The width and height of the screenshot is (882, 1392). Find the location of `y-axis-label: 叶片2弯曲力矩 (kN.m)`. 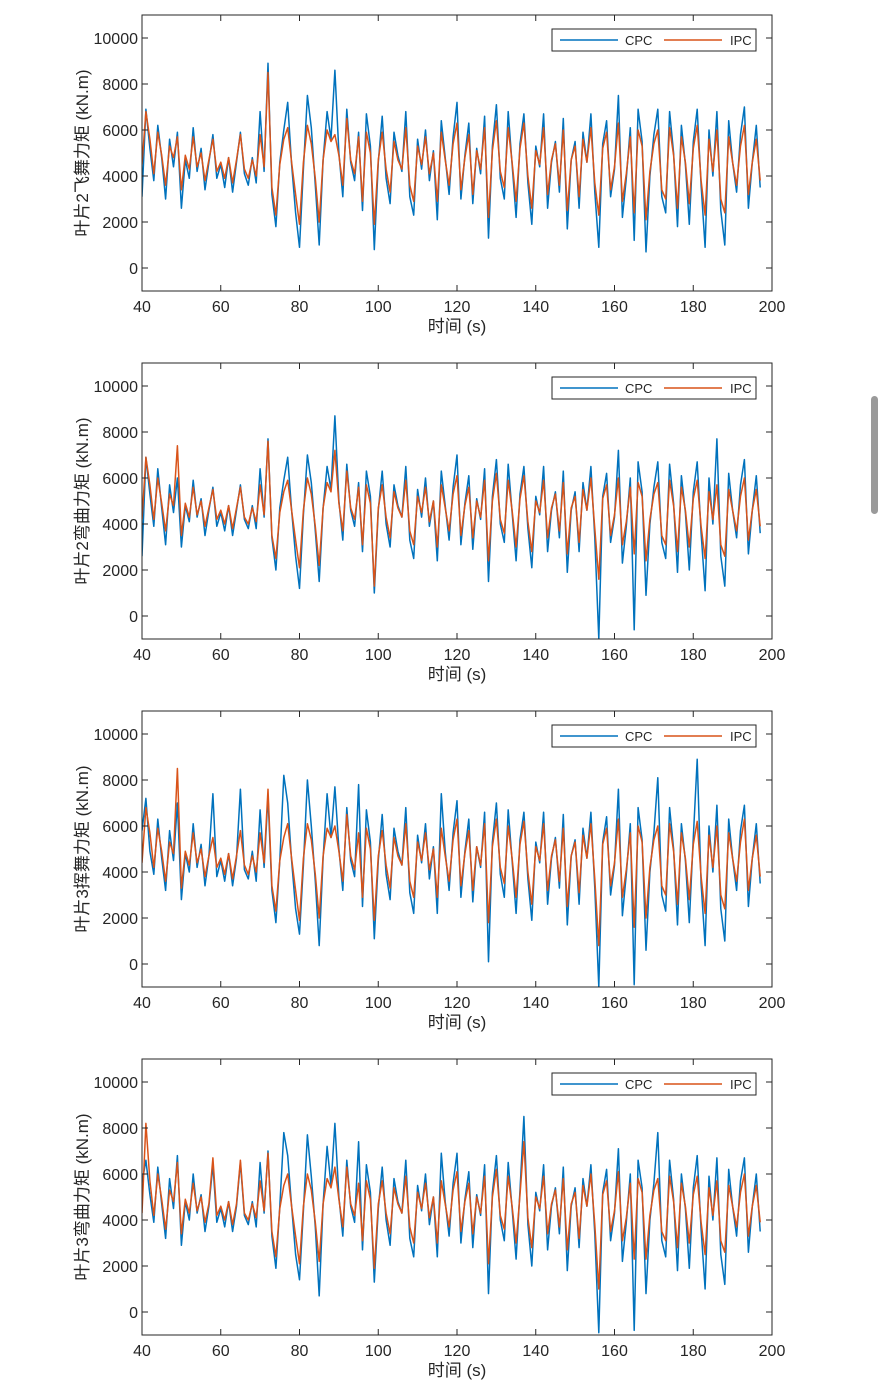

y-axis-label: 叶片2弯曲力矩 (kN.m) is located at coordinates (82, 500).